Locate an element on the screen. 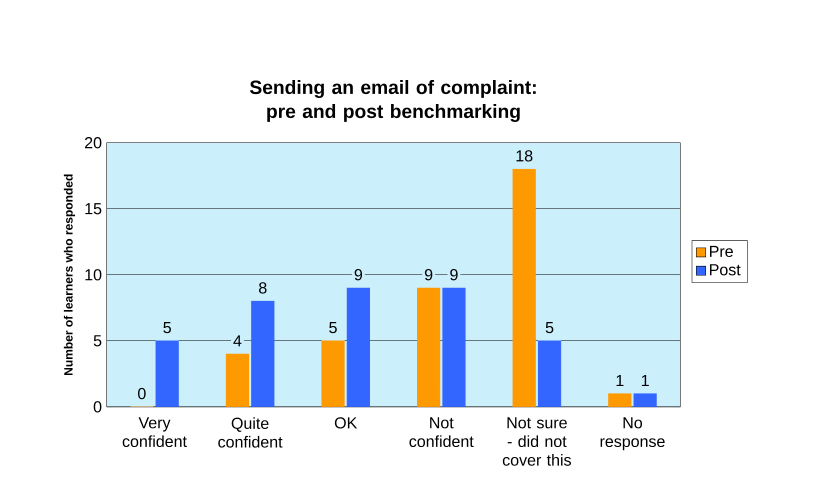 The height and width of the screenshot is (500, 819). y-axis-title: Number of learners who responded is located at coordinates (70, 274).